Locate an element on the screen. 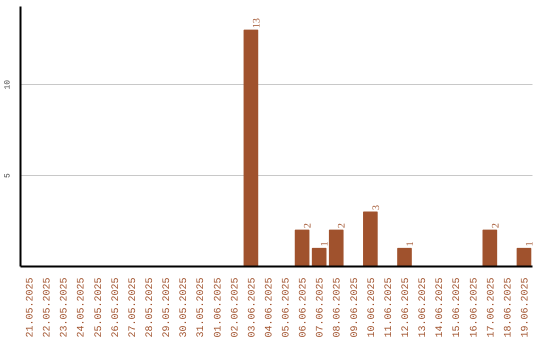 The image size is (540, 340). x-tick-label: 01.06.2025 is located at coordinates (218, 307).